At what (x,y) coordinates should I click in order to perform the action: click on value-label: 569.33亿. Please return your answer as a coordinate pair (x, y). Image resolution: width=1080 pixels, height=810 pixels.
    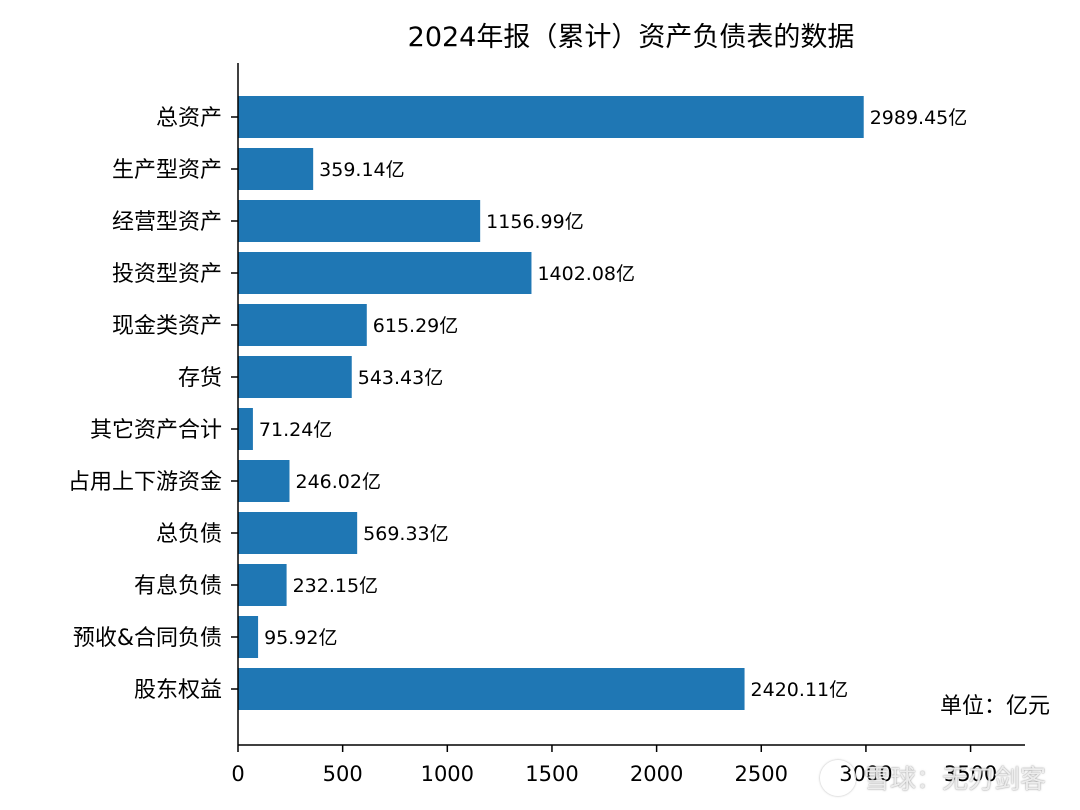
    Looking at the image, I should click on (405, 534).